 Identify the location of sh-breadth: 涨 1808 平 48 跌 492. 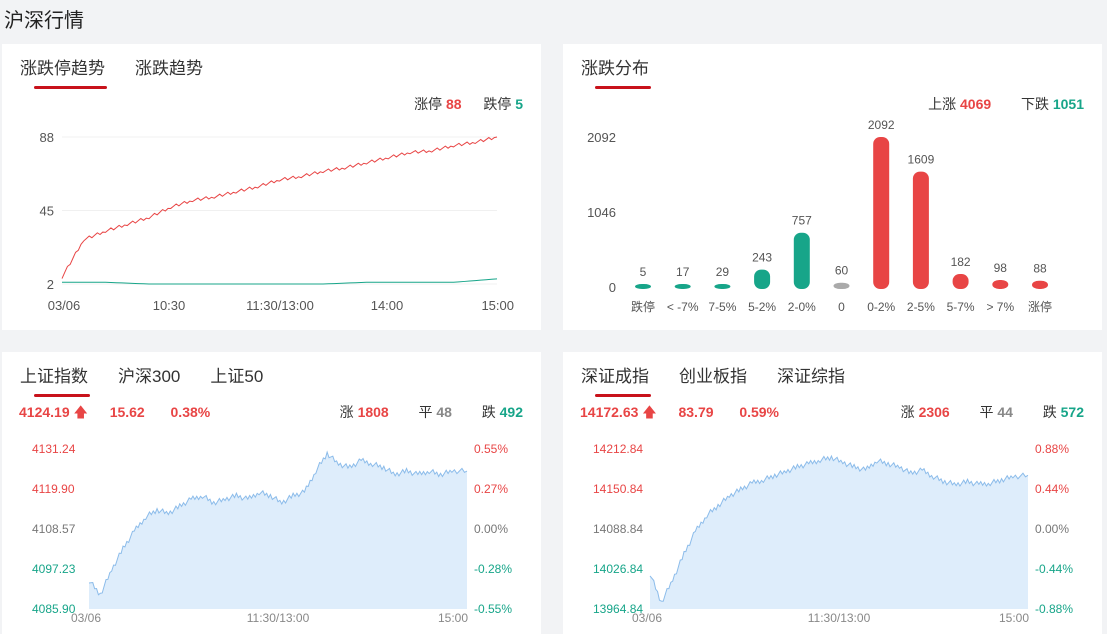
(431, 412).